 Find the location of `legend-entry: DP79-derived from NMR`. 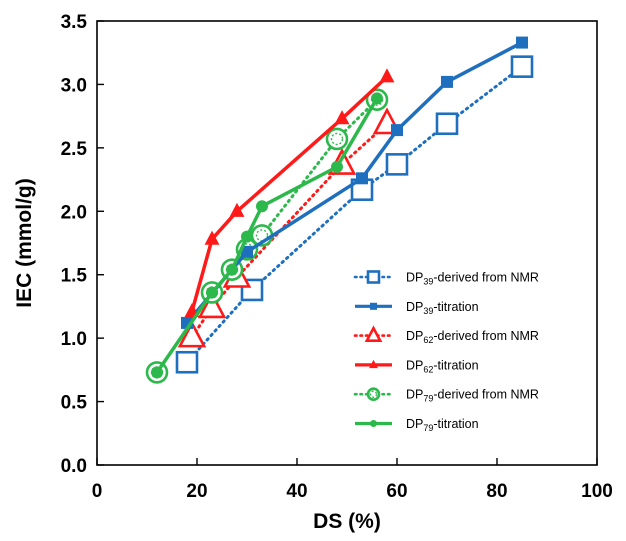

legend-entry: DP79-derived from NMR is located at coordinates (446, 395).